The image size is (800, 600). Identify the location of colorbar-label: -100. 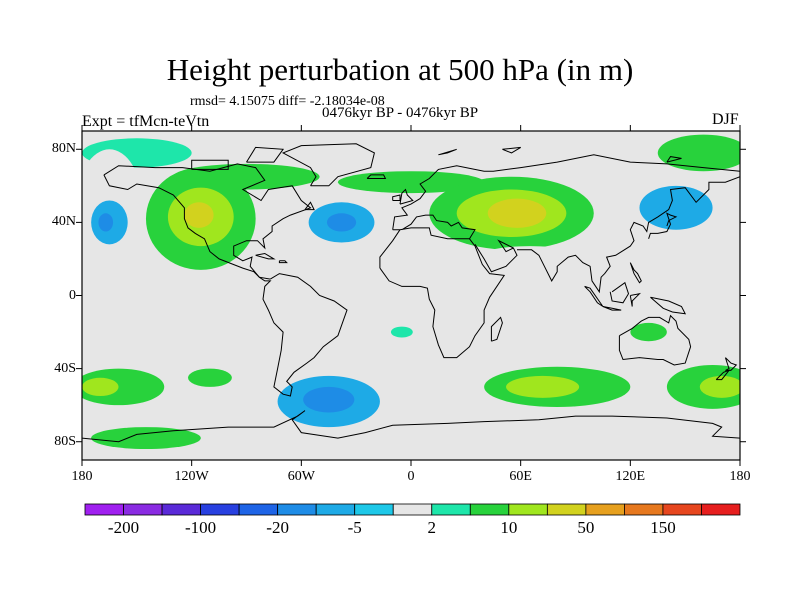
(200, 527).